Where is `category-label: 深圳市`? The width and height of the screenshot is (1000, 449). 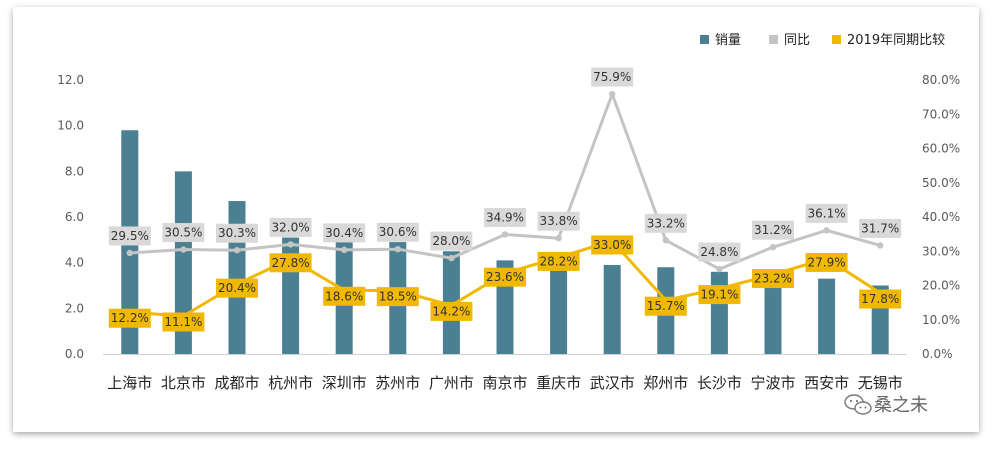 category-label: 深圳市 is located at coordinates (344, 383).